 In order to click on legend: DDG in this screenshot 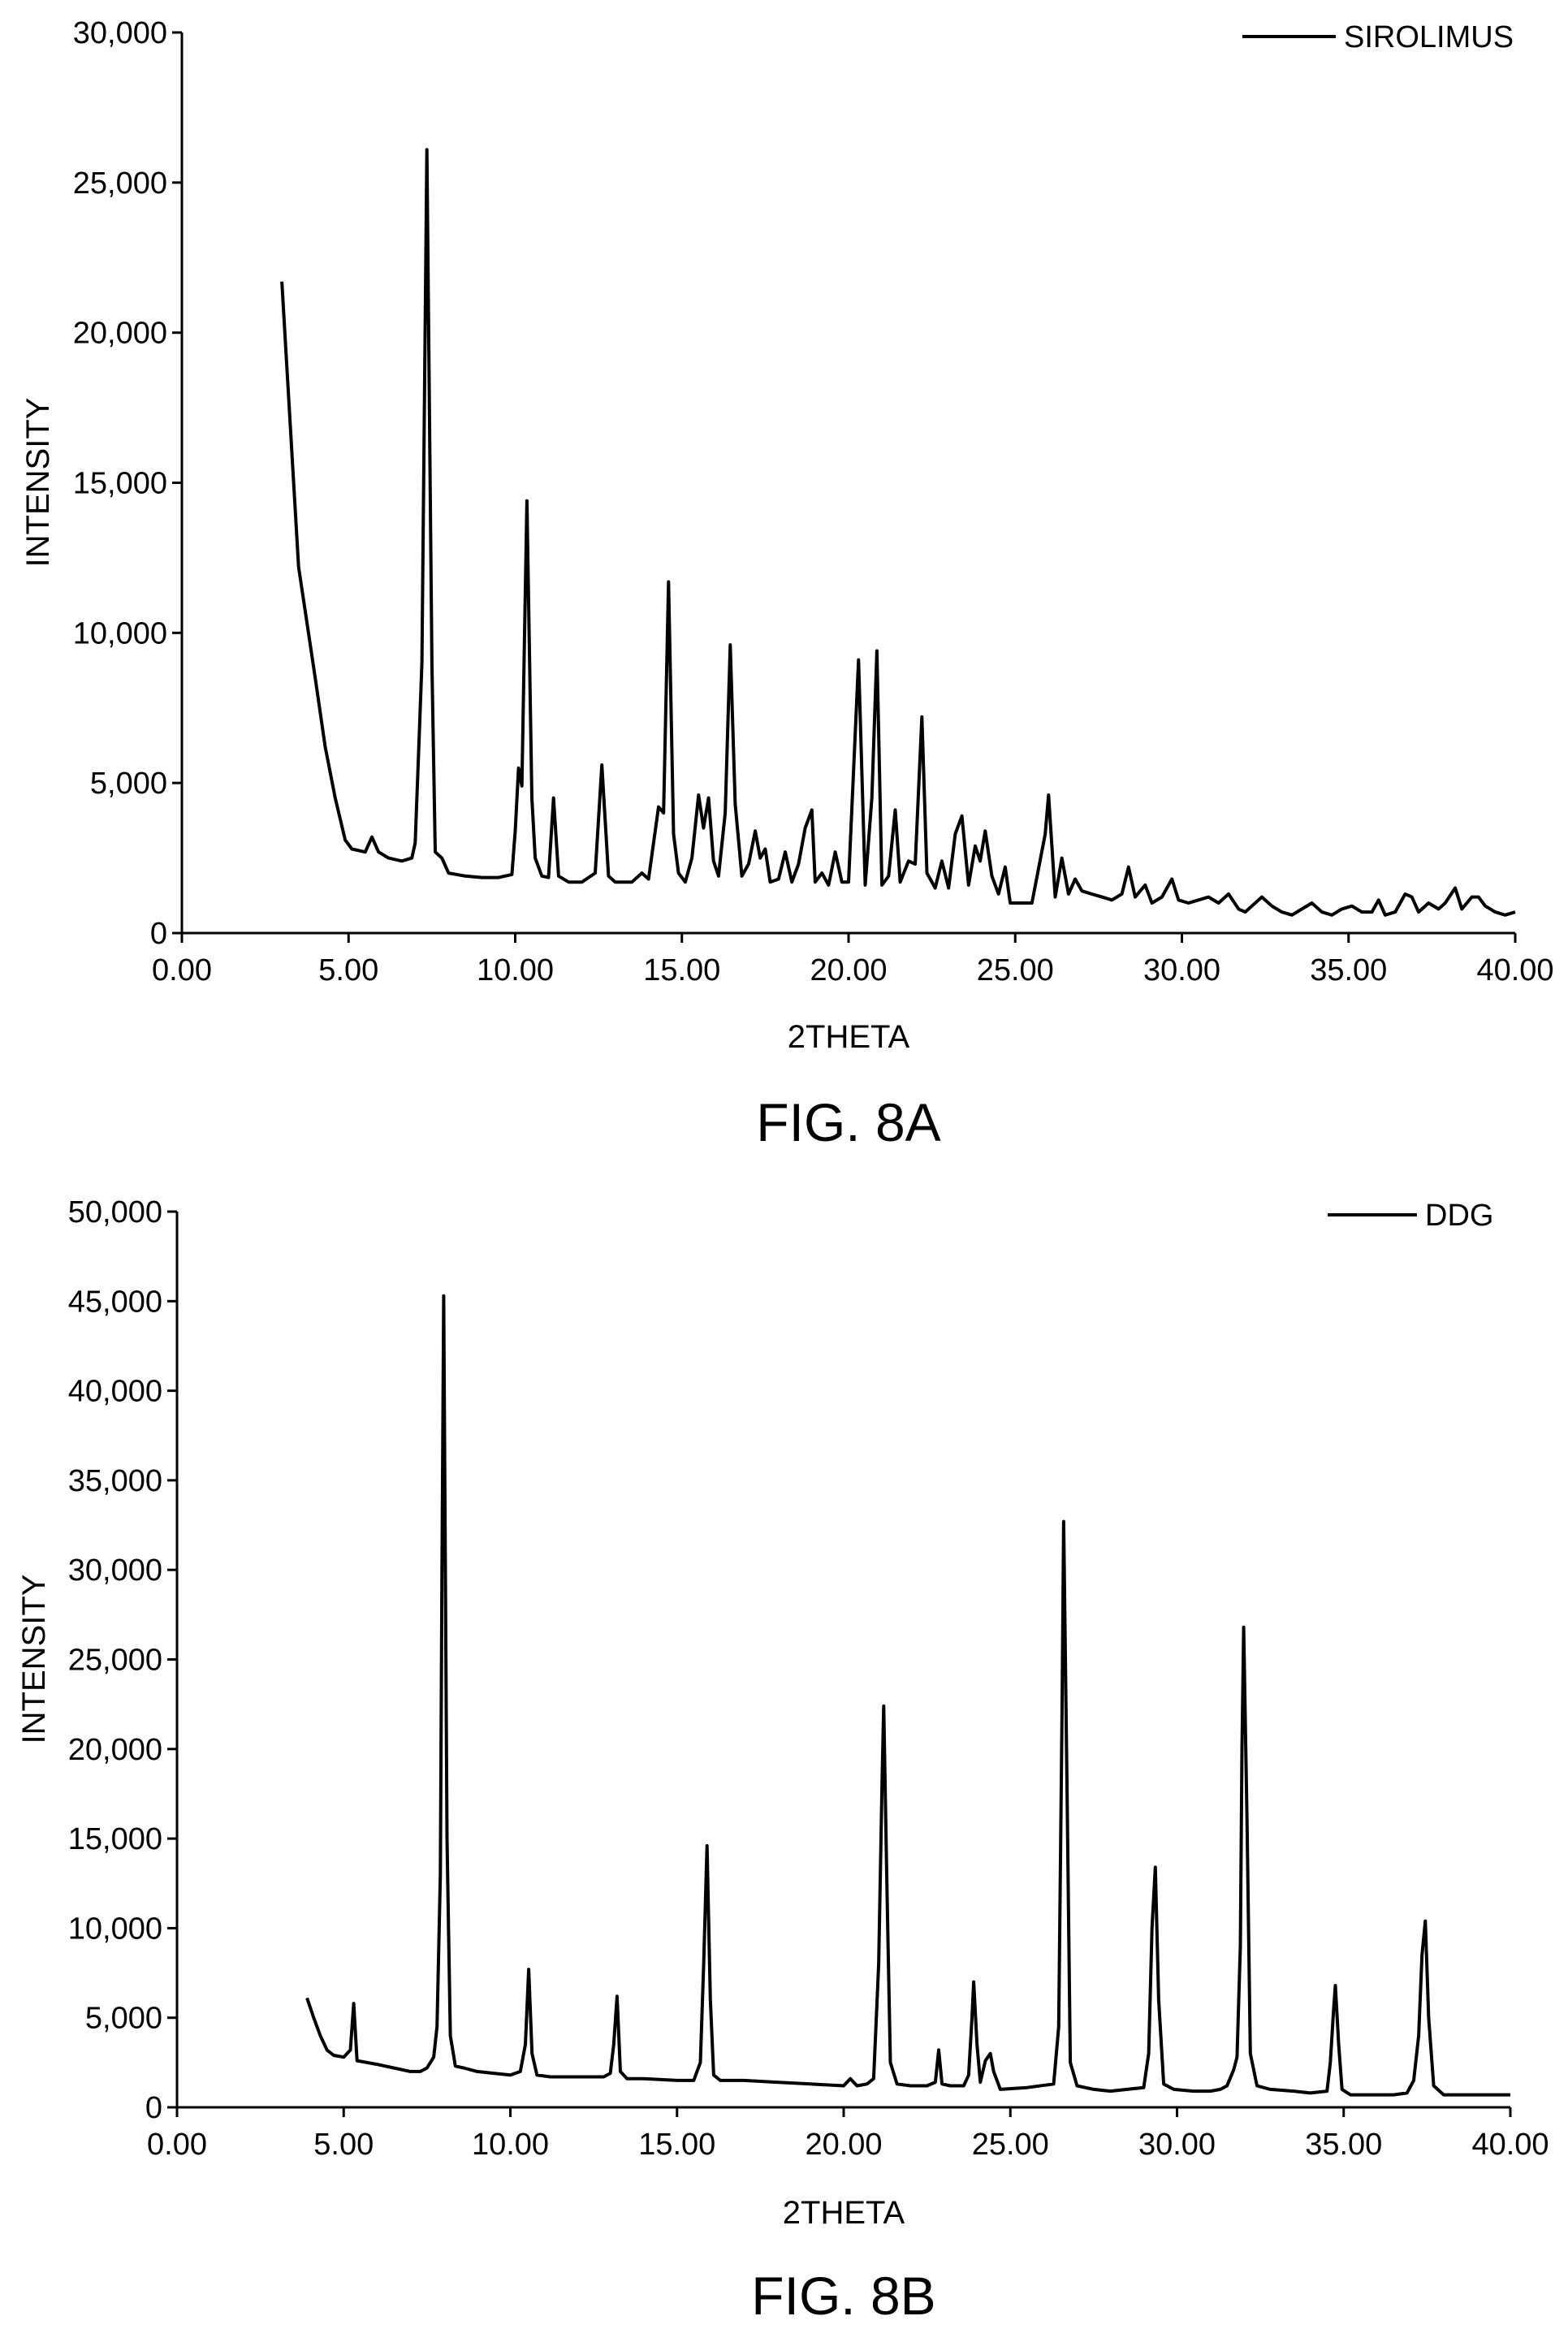, I will do `click(1410, 1216)`.